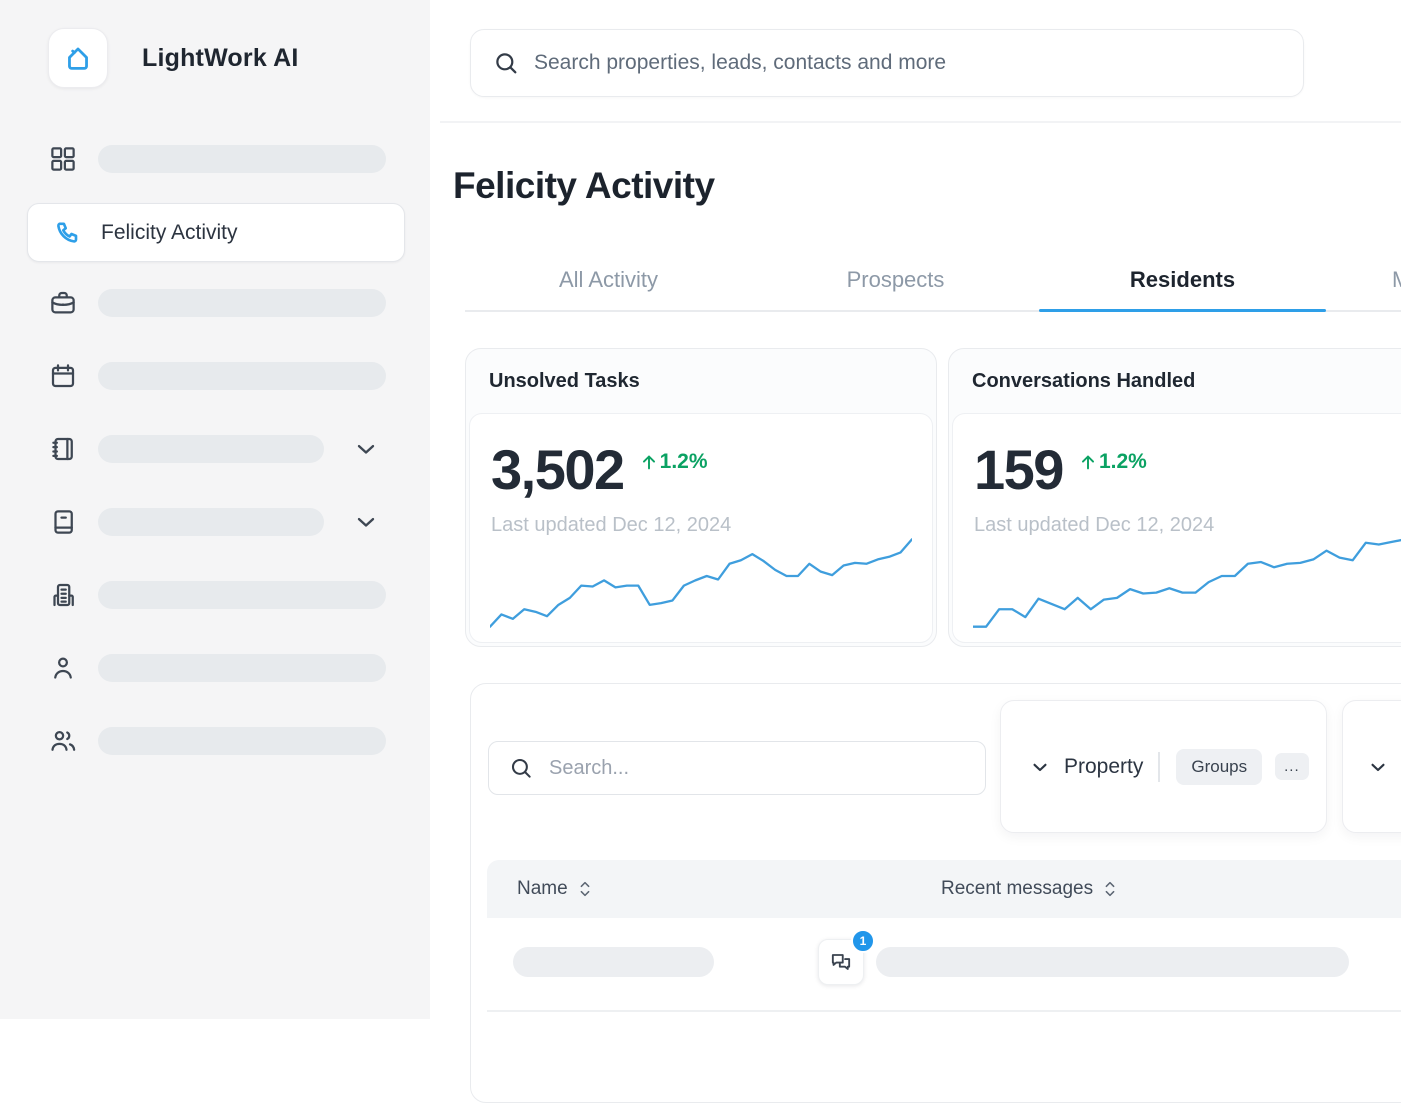 The image size is (1401, 1103). I want to click on sidebar-item-briefcase, so click(217, 303).